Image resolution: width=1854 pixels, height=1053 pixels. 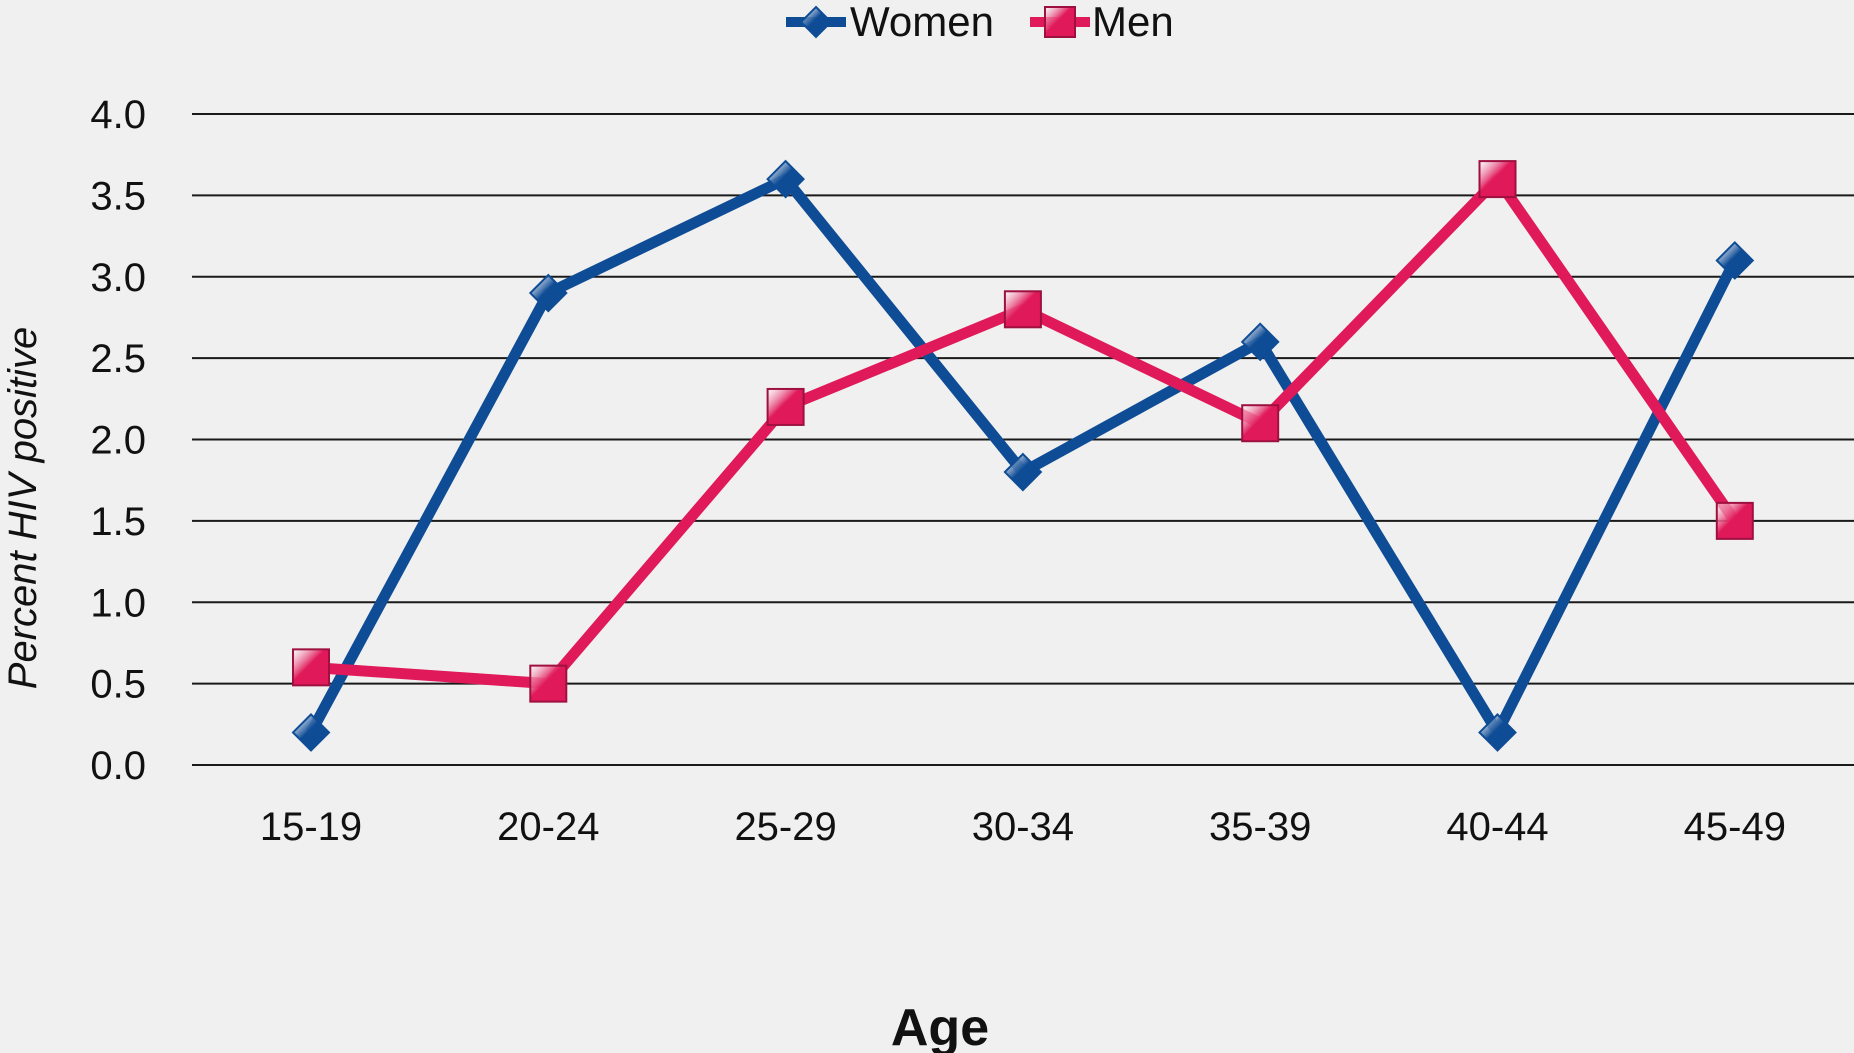 I want to click on x-tick-label: 25-29, so click(x=785, y=827).